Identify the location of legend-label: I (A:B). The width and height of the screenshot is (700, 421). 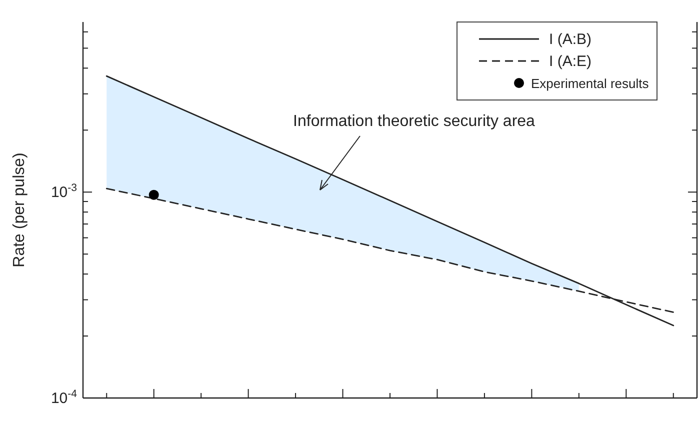
(570, 39).